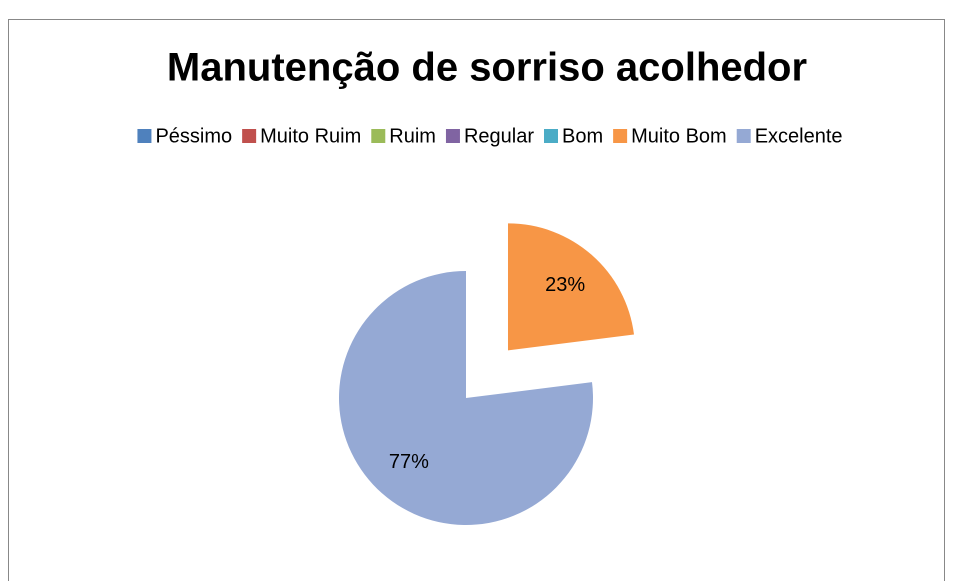 Image resolution: width=953 pixels, height=581 pixels. I want to click on legend-label: Regular, so click(499, 136).